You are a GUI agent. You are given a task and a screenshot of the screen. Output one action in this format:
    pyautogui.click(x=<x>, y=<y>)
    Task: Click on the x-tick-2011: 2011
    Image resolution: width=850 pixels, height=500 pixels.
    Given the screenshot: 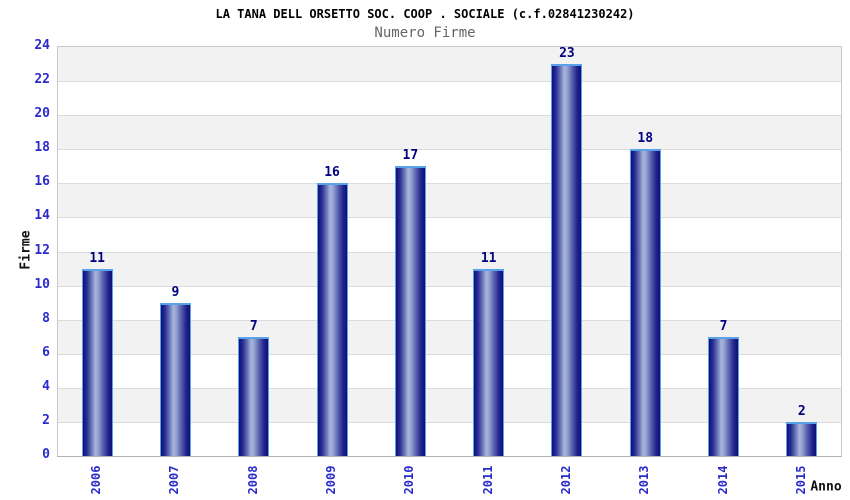 What is the action you would take?
    pyautogui.click(x=487, y=480)
    